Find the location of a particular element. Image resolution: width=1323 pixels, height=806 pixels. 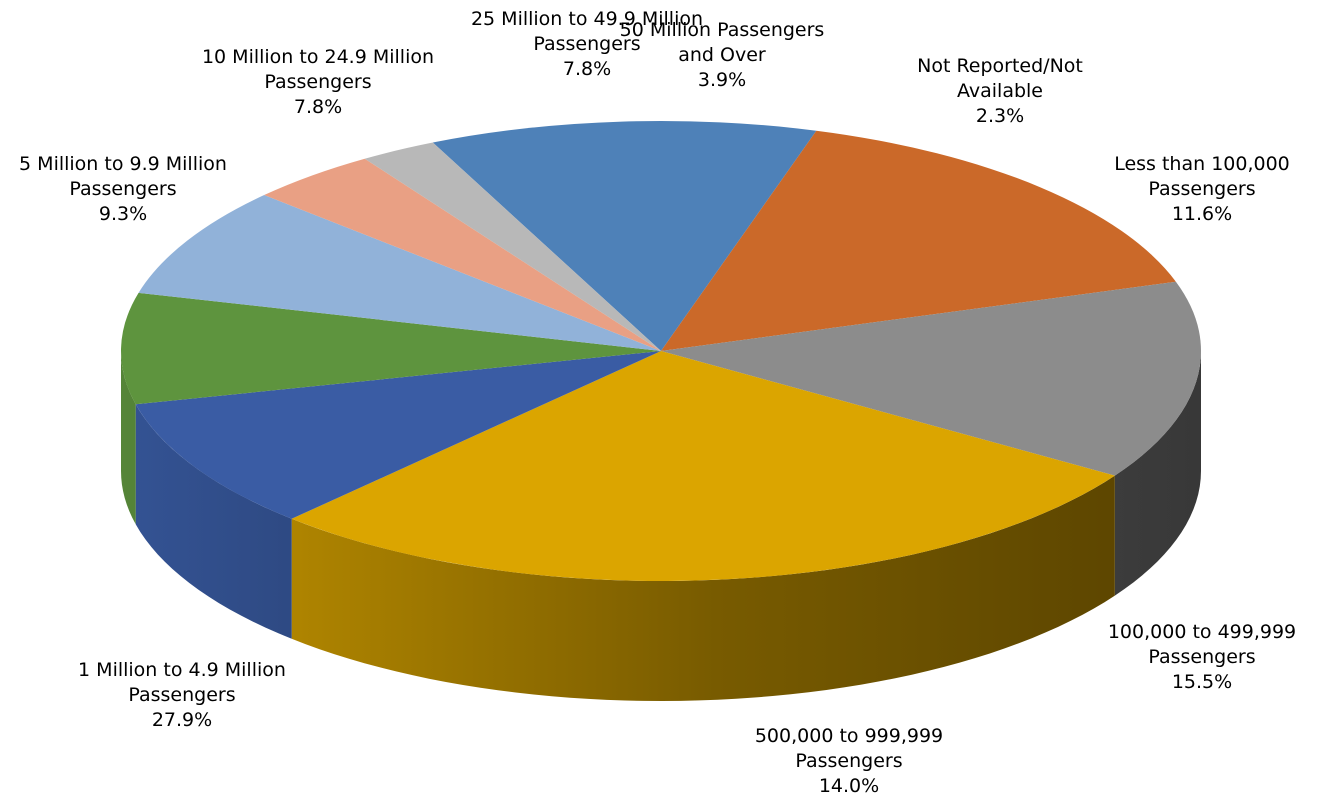

slice-percent-label: 15.5% is located at coordinates (1202, 682).